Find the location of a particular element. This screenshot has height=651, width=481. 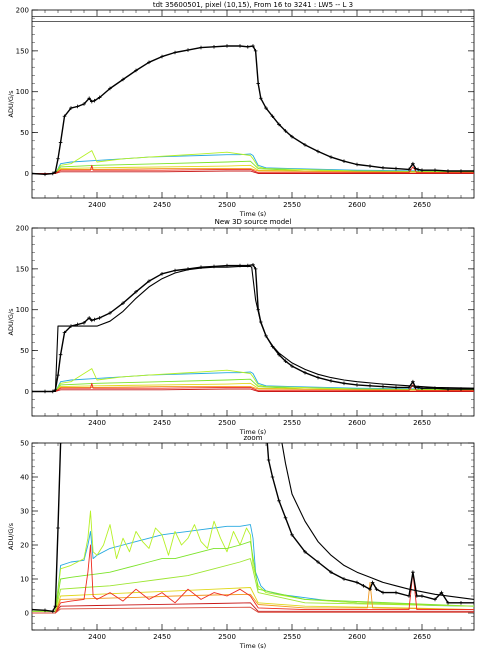

y-tick-label: 200 is located at coordinates (22, 11).